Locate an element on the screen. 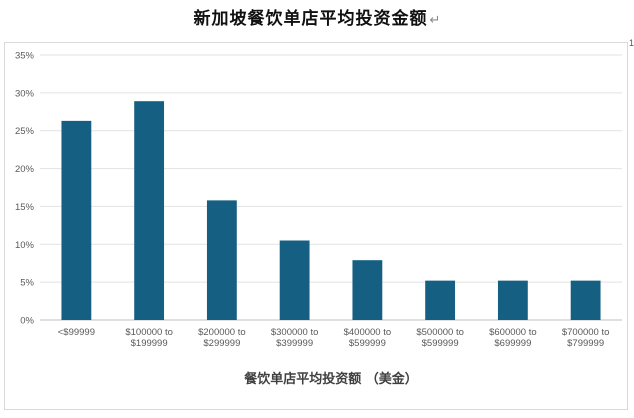 This screenshot has width=634, height=418. y-tick-label: 20% is located at coordinates (25, 169).